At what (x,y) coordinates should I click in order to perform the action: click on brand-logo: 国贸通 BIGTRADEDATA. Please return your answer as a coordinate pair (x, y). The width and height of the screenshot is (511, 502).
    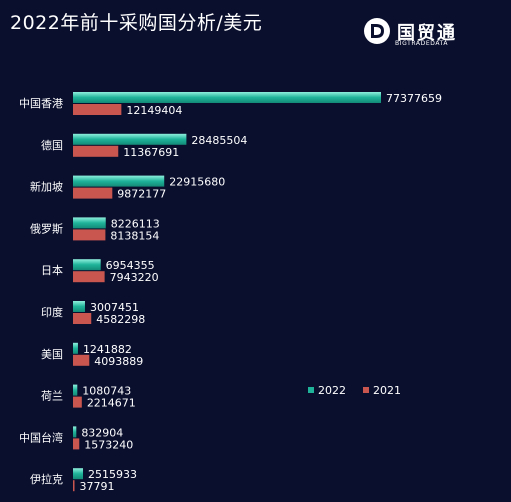
    Looking at the image, I should click on (422, 34).